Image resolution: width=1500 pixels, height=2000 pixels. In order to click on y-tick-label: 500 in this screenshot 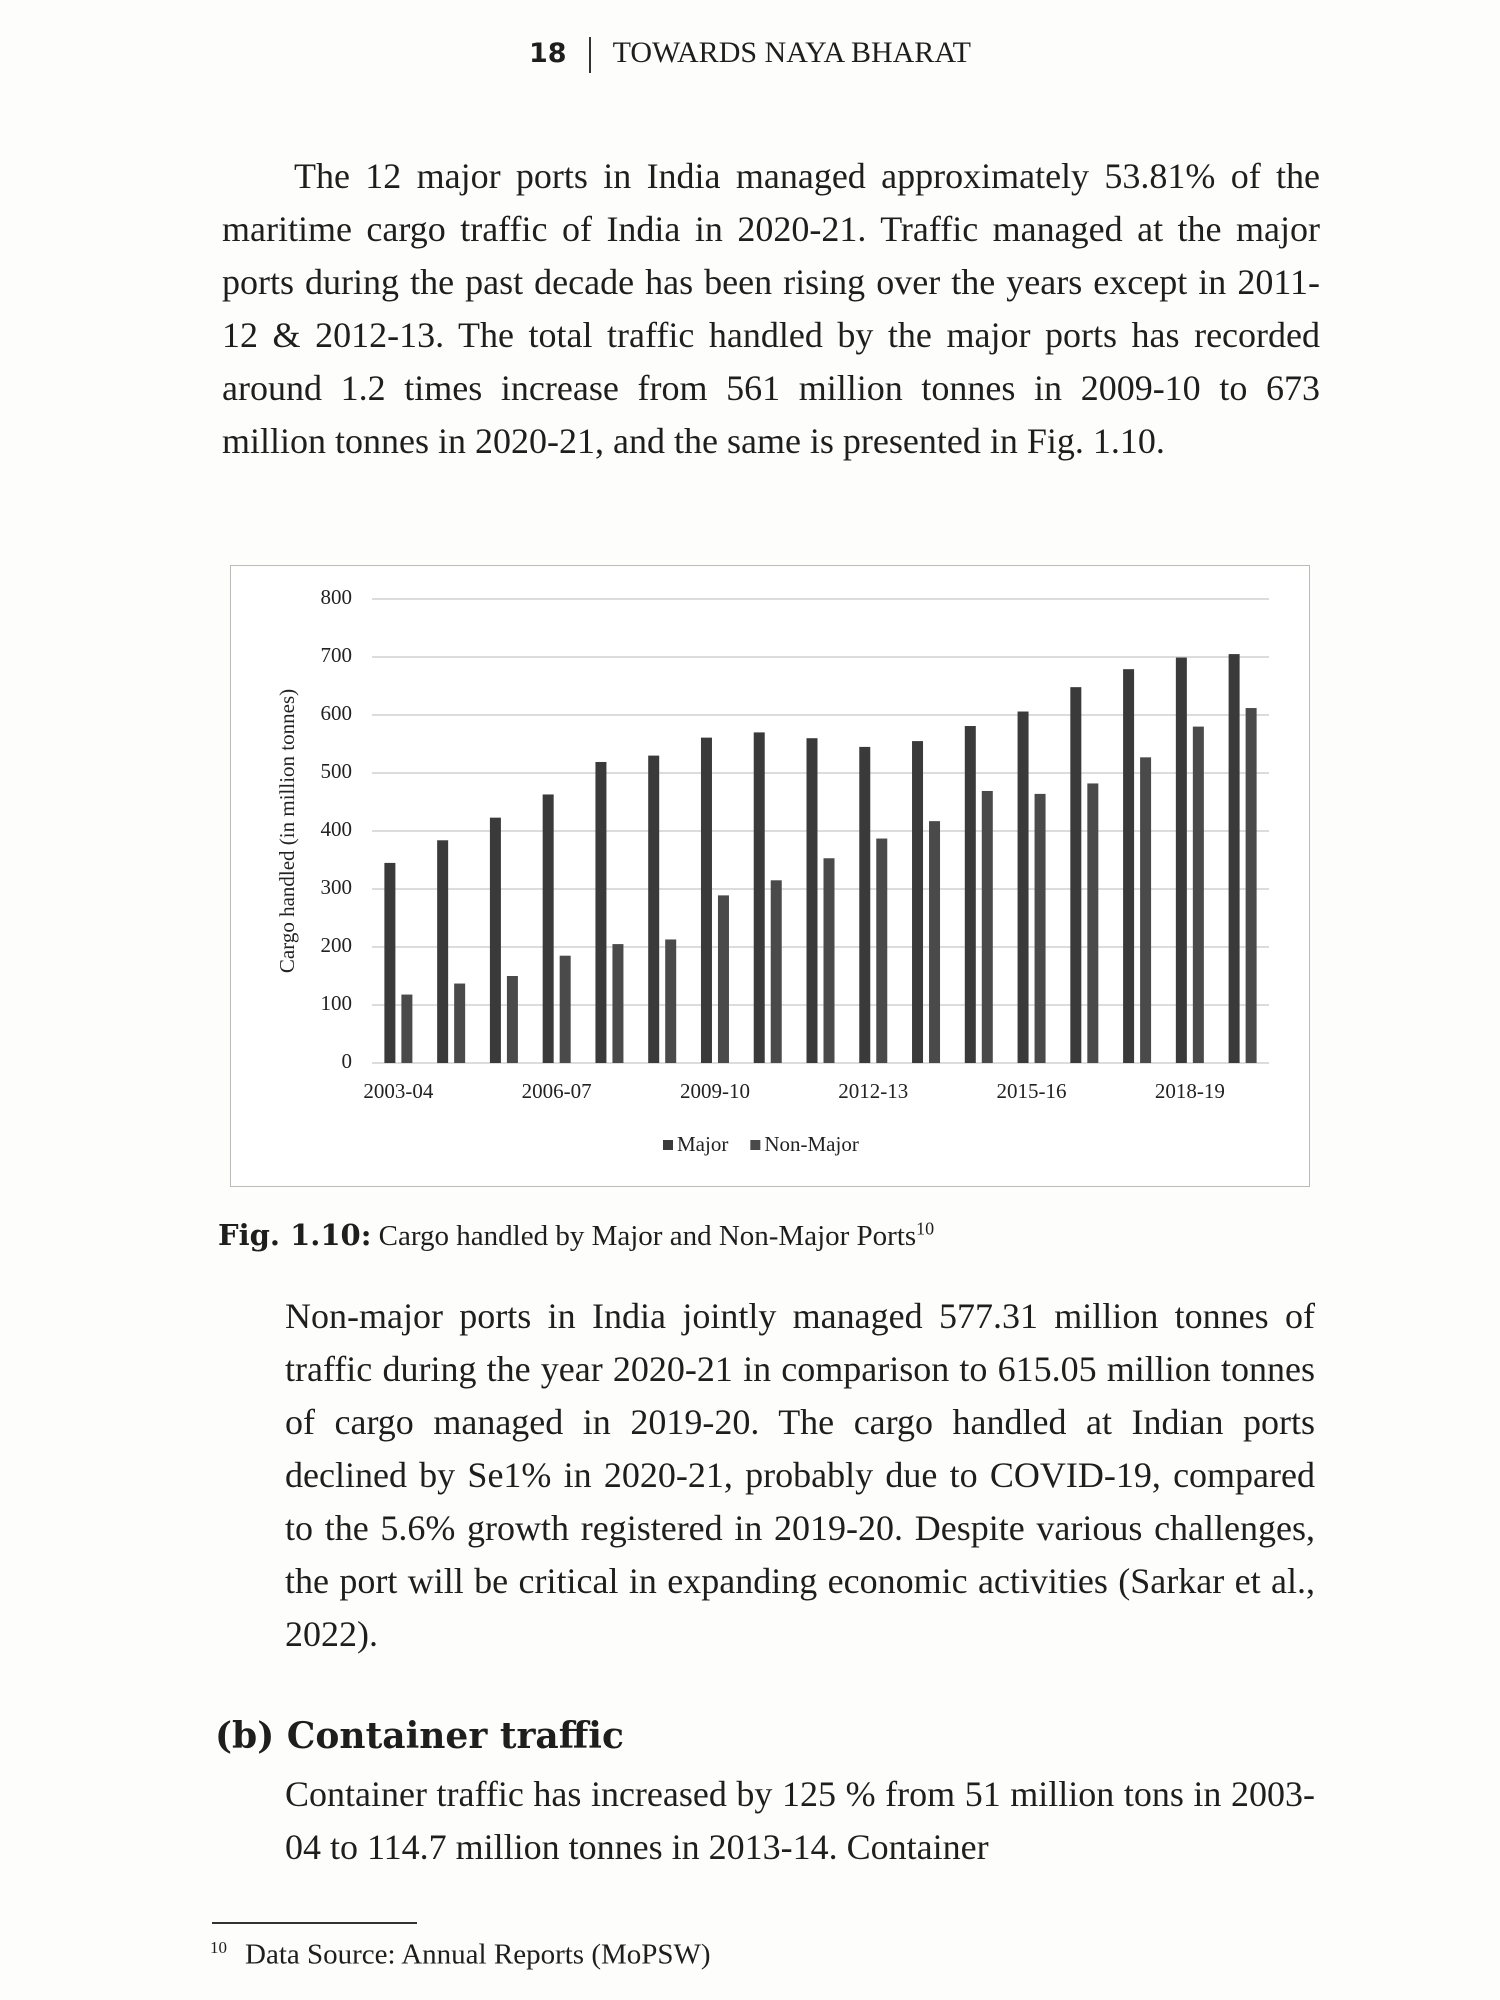, I will do `click(337, 771)`.